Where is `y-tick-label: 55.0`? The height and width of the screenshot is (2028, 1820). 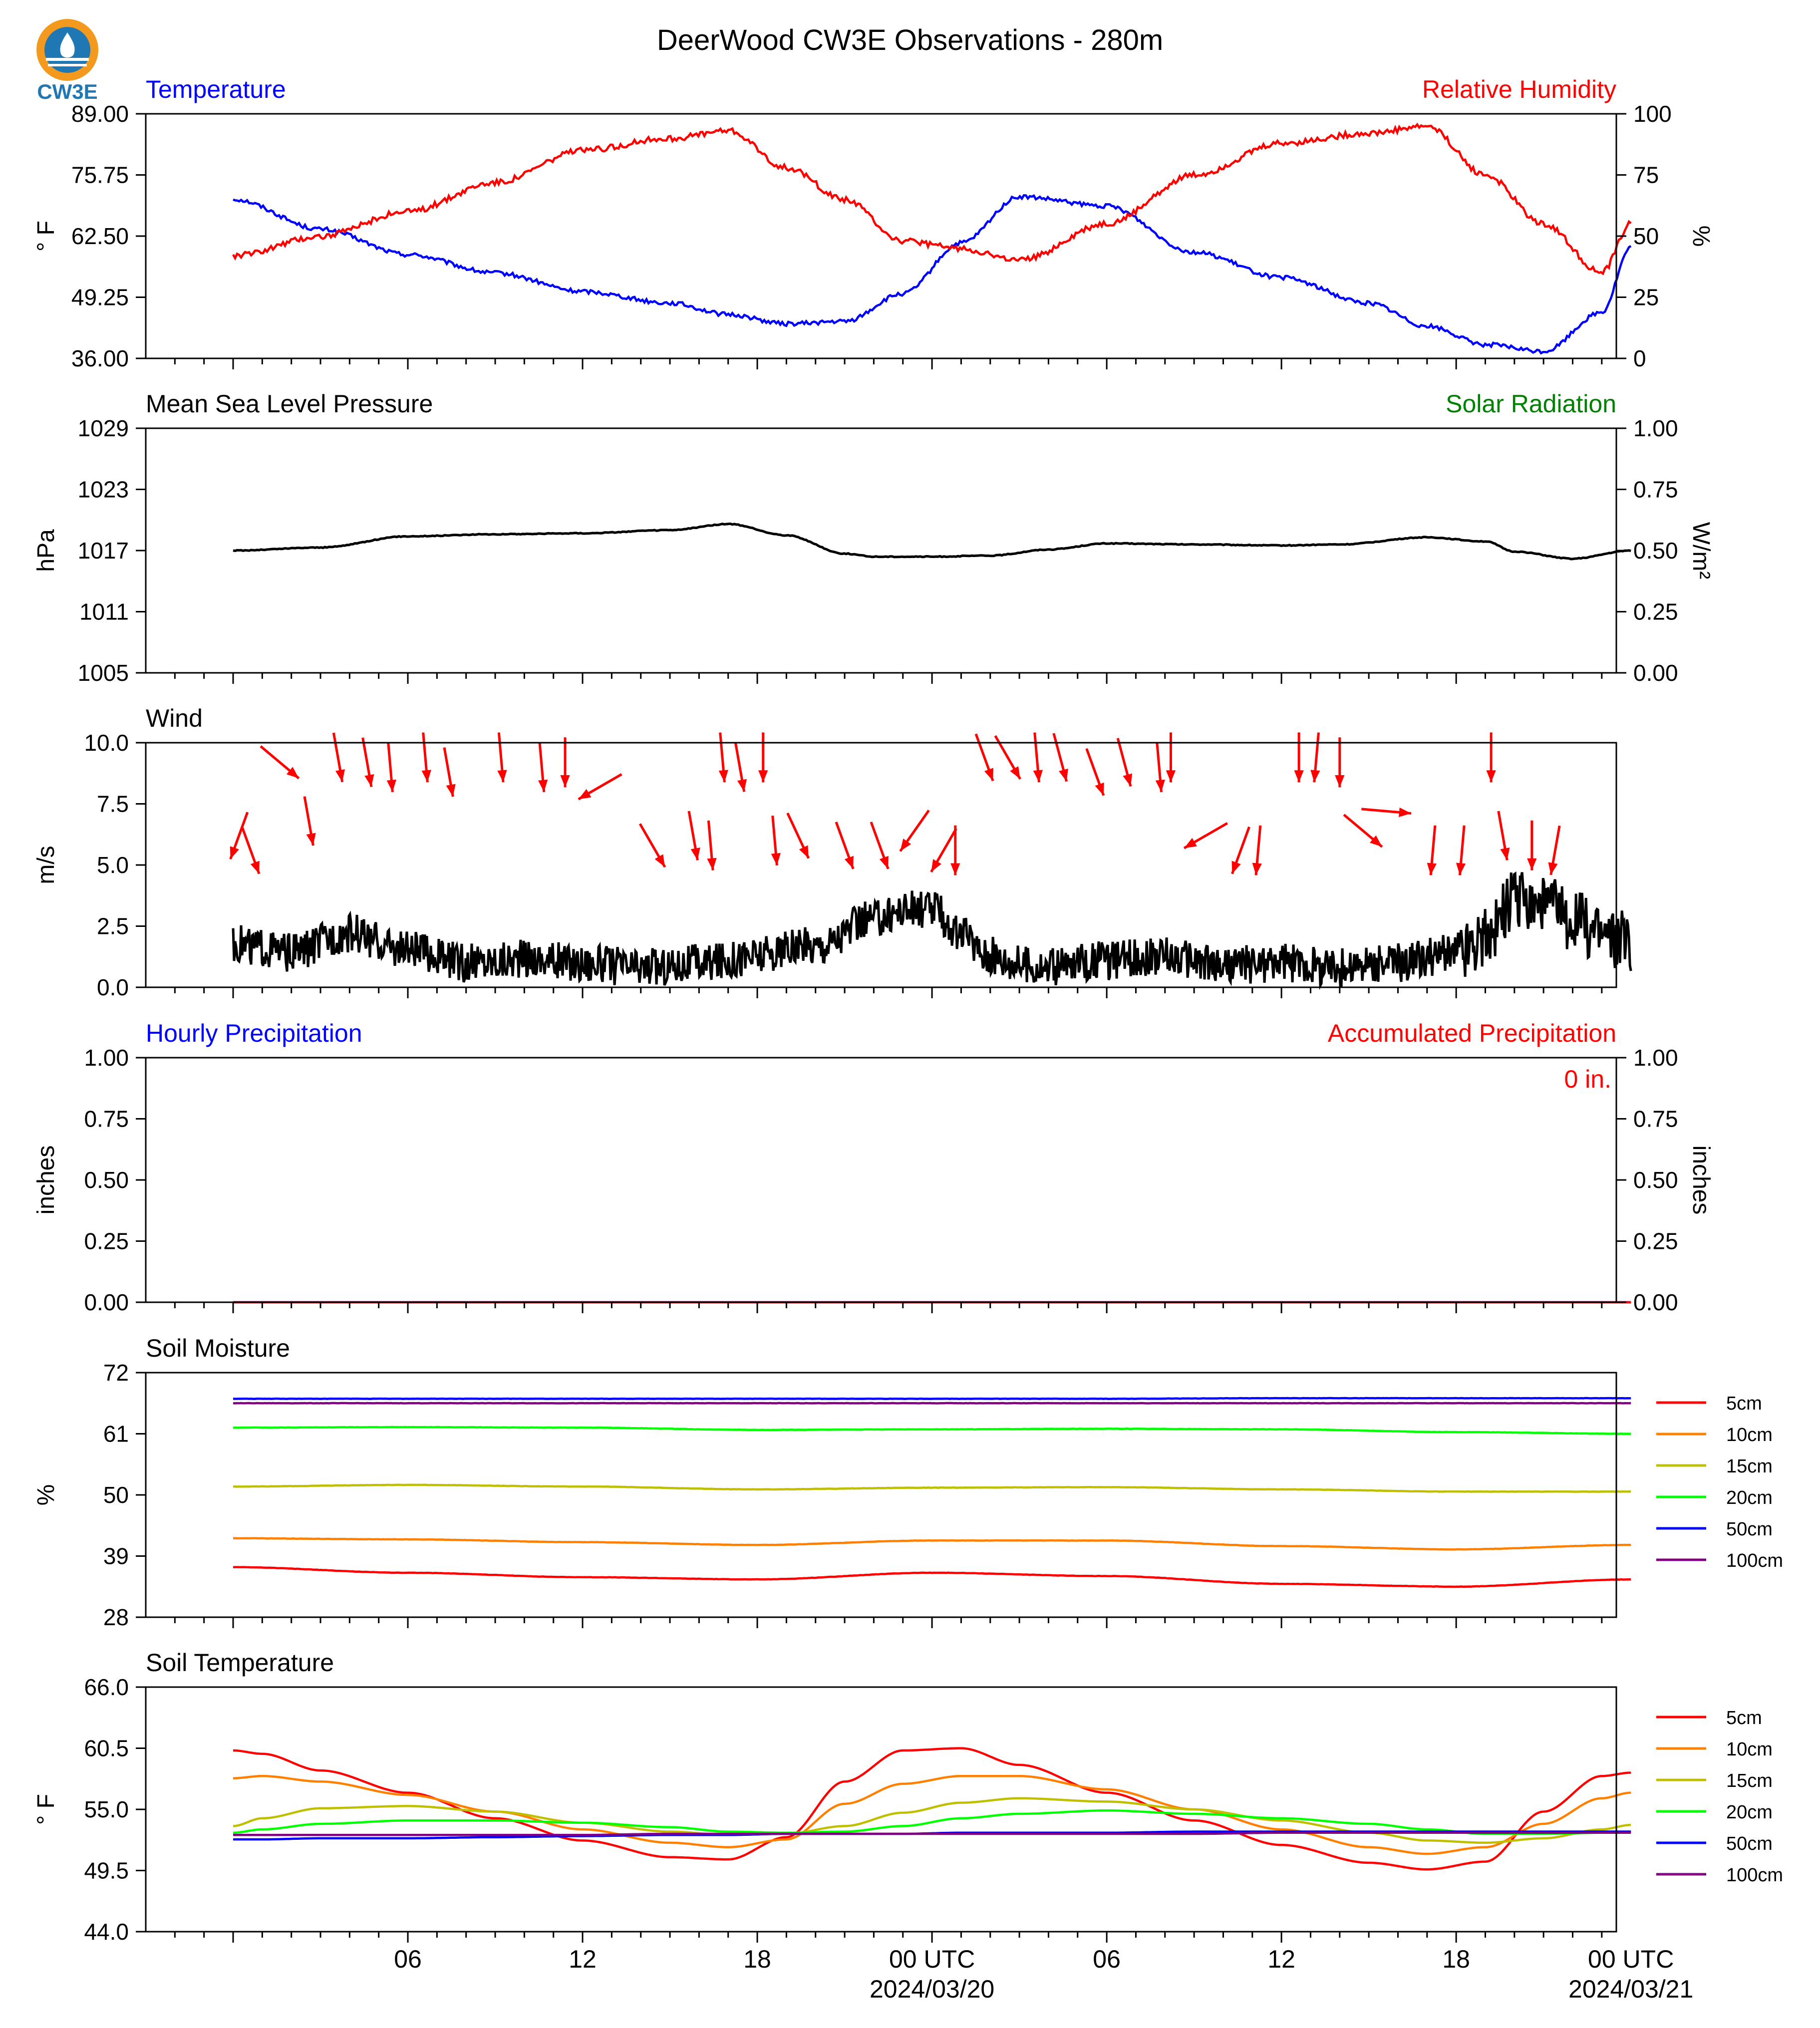 y-tick-label: 55.0 is located at coordinates (106, 1809).